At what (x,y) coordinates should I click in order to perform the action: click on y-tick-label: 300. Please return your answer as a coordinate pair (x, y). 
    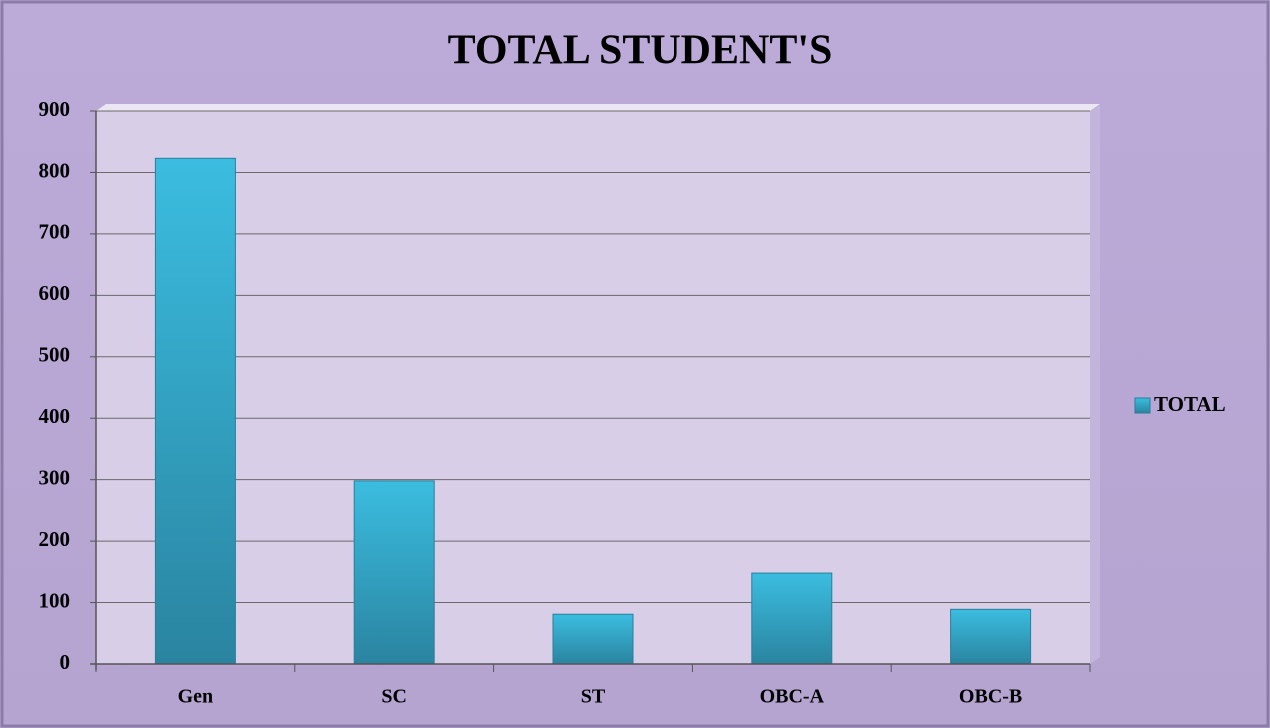
    Looking at the image, I should click on (55, 477).